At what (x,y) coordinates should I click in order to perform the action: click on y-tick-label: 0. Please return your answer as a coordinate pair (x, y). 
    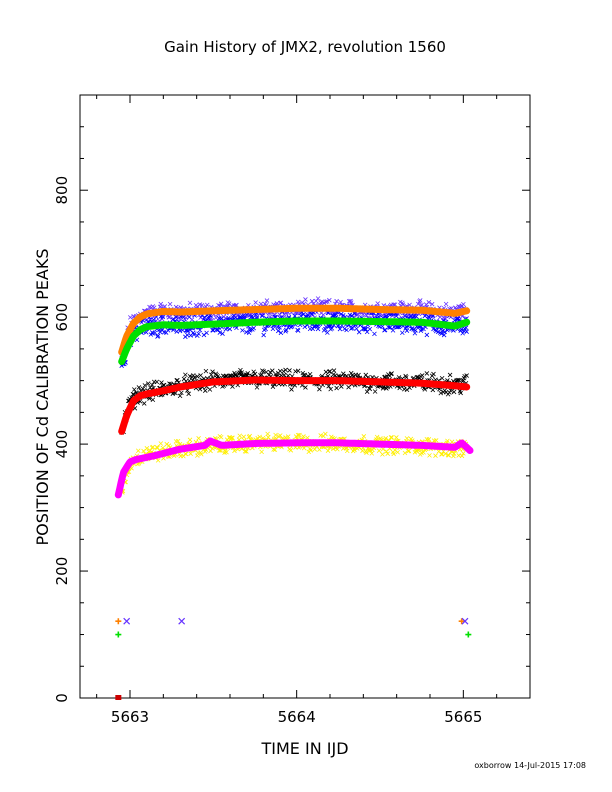
    Looking at the image, I should click on (62, 698).